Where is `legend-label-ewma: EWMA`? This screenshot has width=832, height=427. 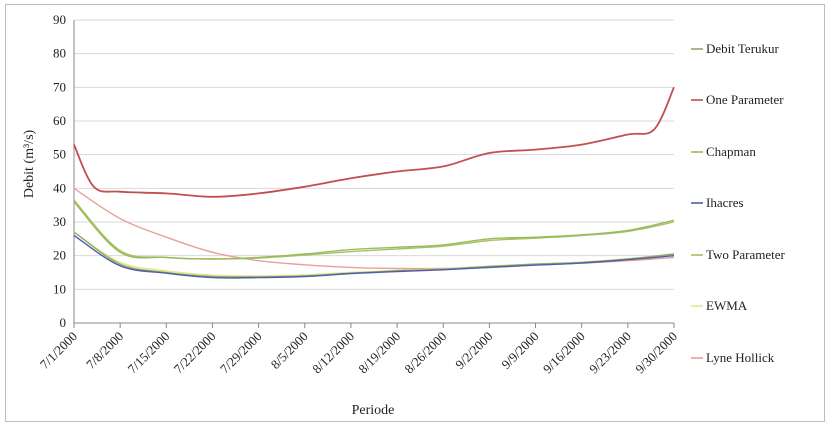
legend-label-ewma: EWMA is located at coordinates (727, 305).